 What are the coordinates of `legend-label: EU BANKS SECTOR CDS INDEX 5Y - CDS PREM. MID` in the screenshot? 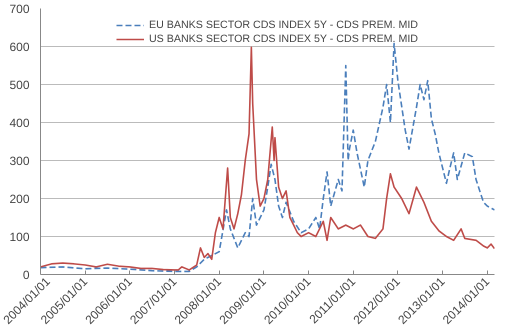 It's located at (283, 25).